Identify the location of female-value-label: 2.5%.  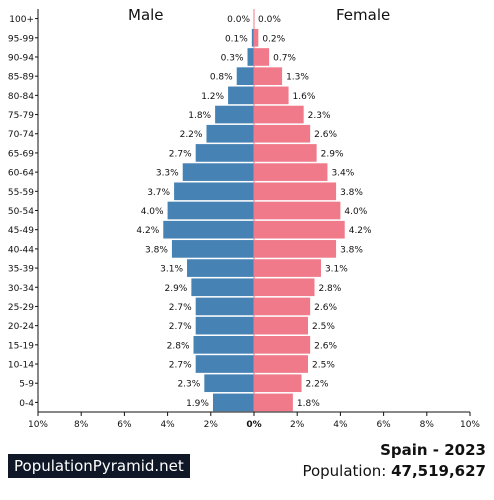
(323, 327).